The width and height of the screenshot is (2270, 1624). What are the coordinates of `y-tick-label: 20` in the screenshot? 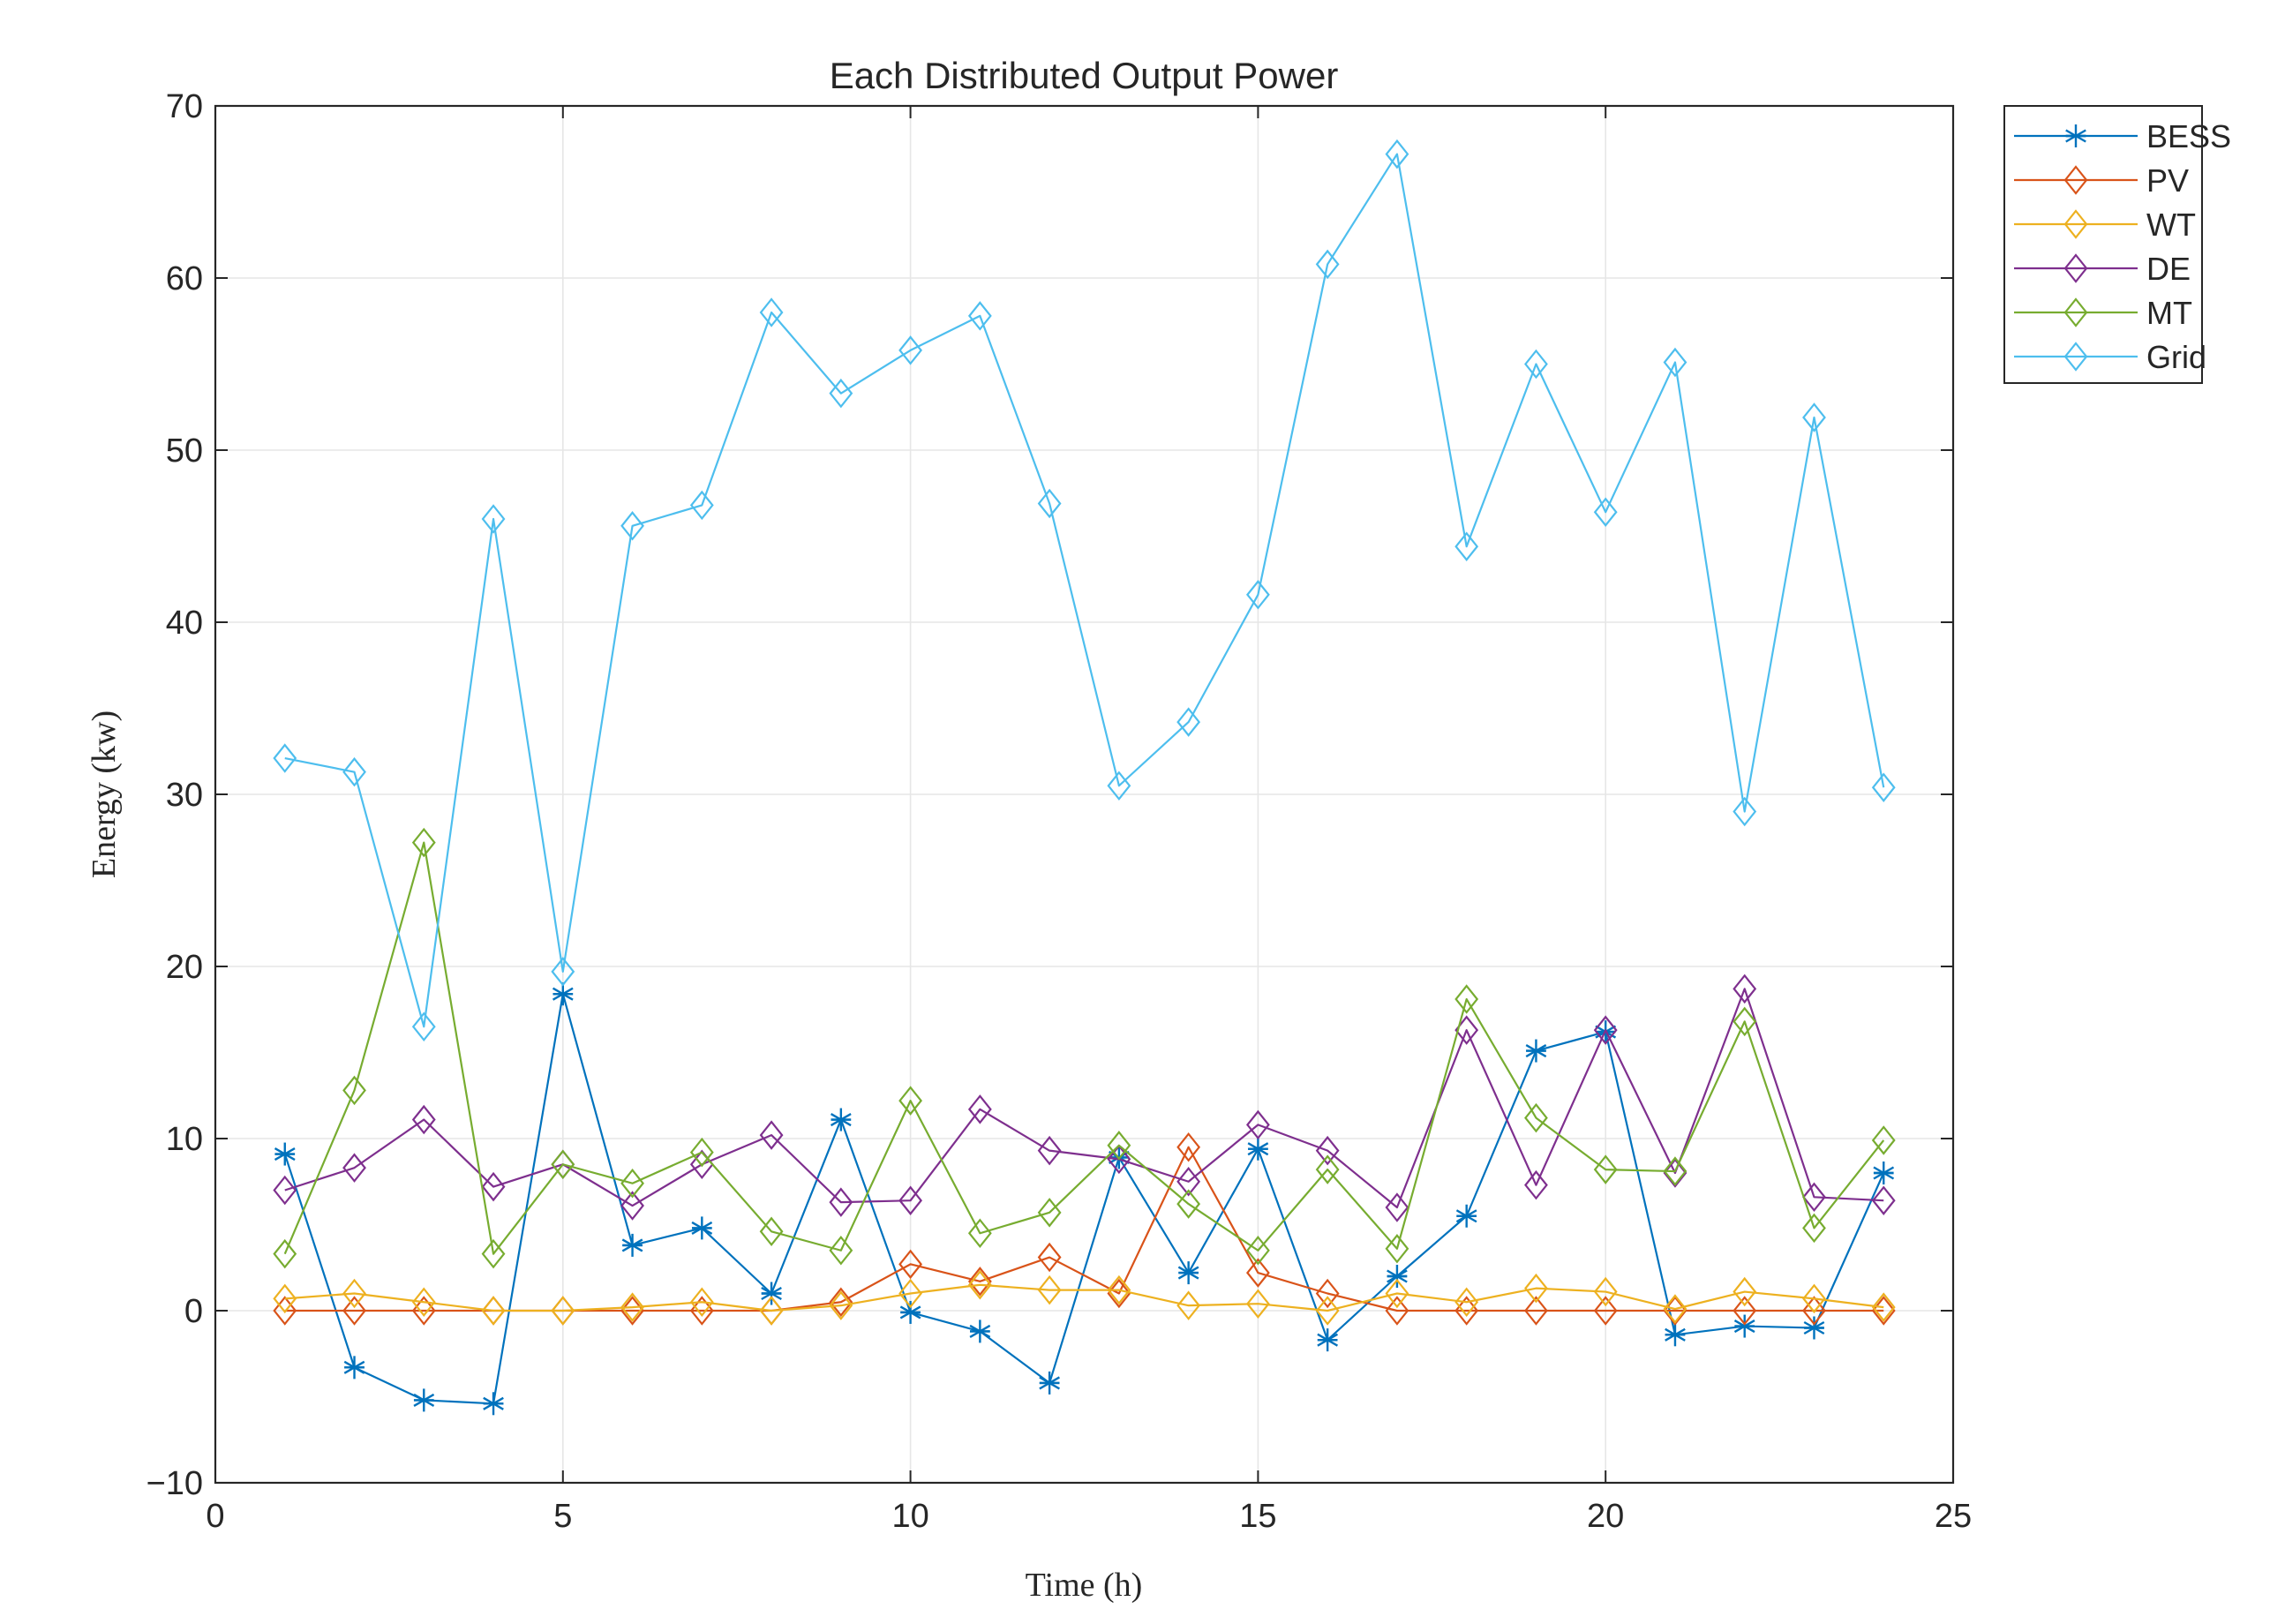 It's located at (184, 967).